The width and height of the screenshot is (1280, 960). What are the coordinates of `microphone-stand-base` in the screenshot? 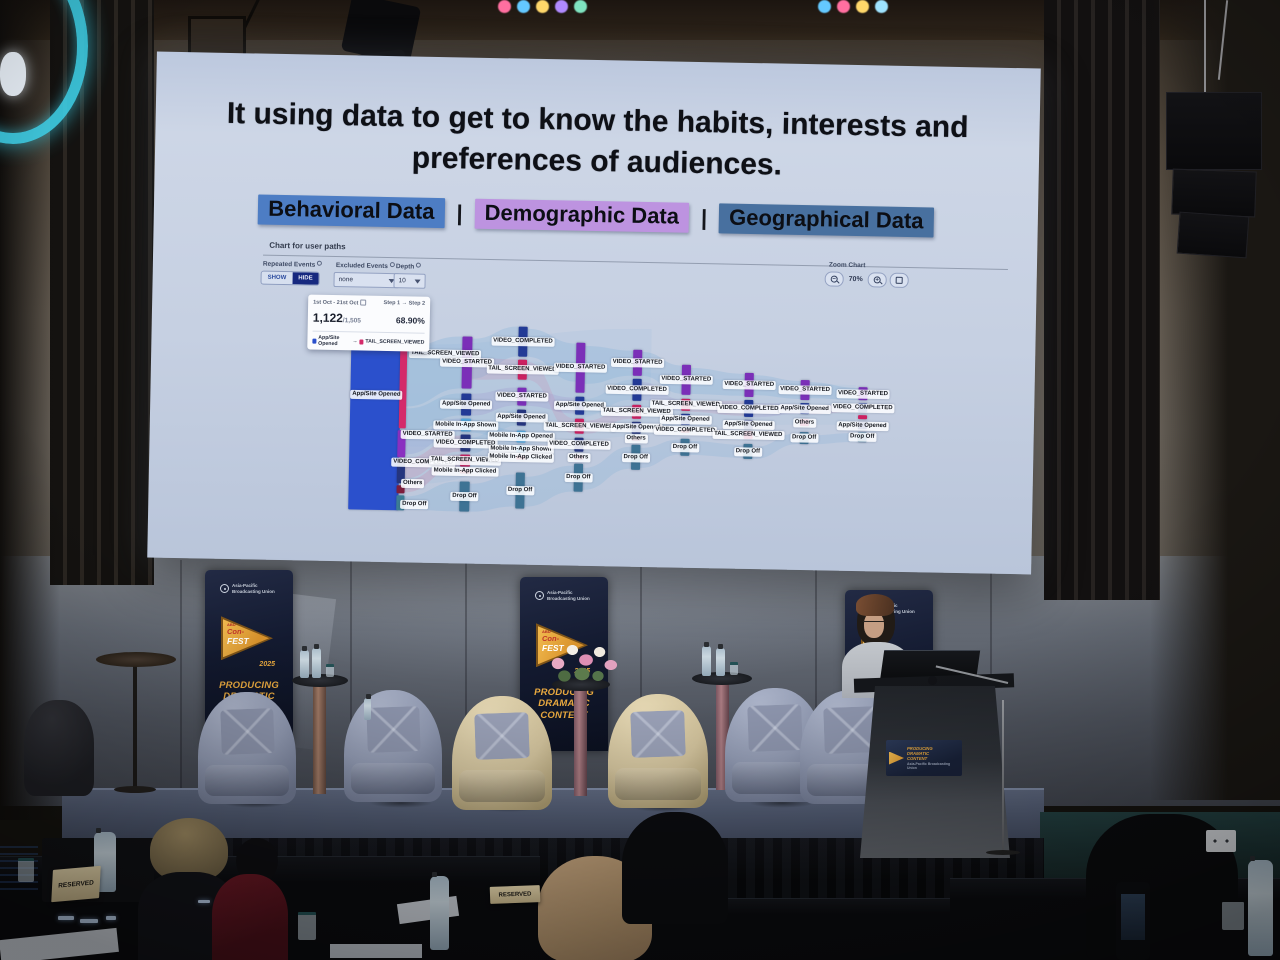 It's located at (1003, 852).